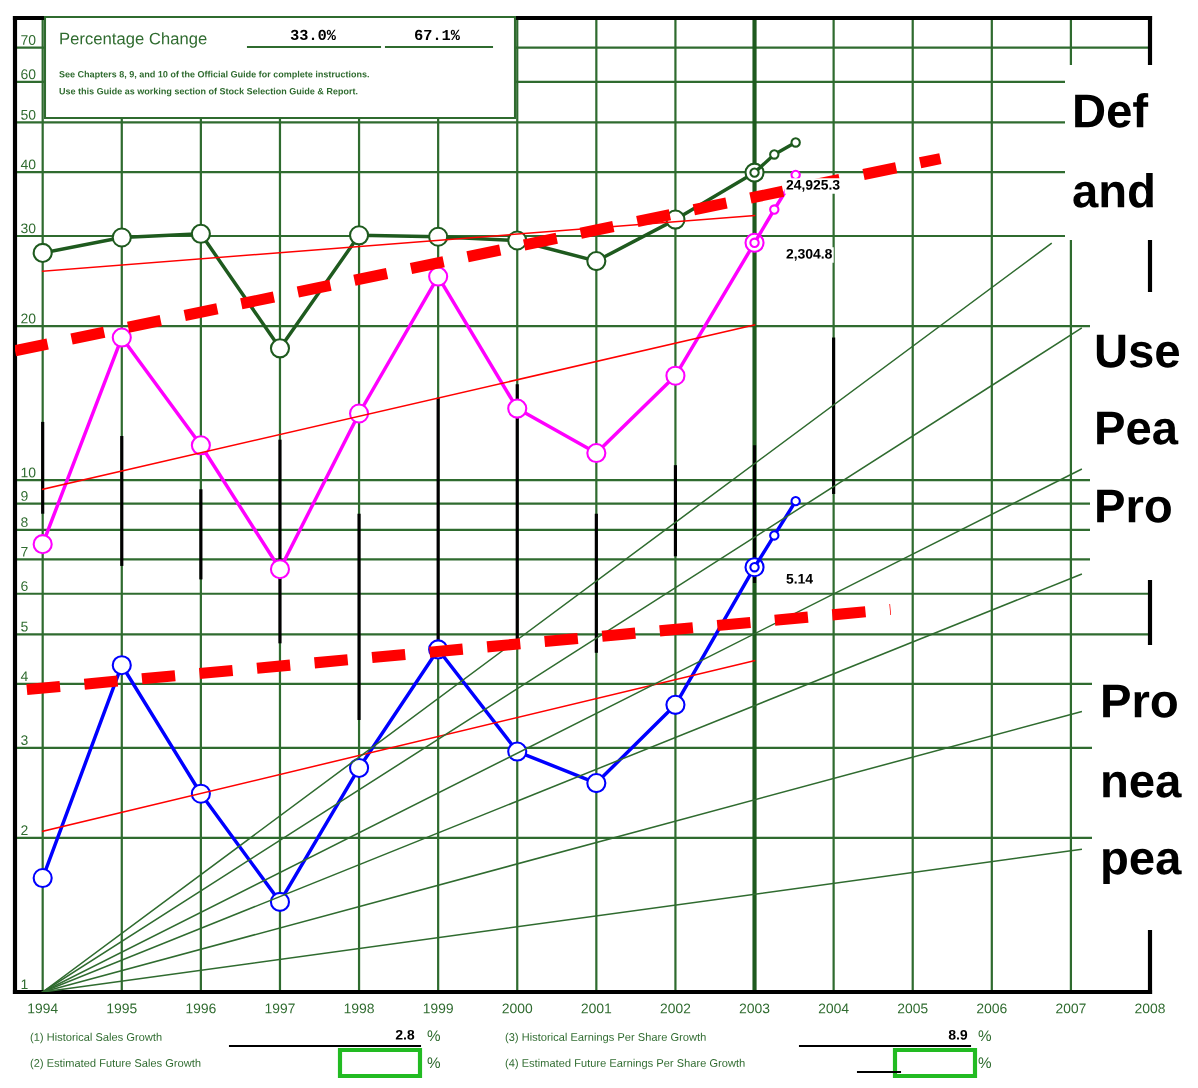 Image resolution: width=1198 pixels, height=1088 pixels. I want to click on annotation: Percentage Change, so click(133, 40).